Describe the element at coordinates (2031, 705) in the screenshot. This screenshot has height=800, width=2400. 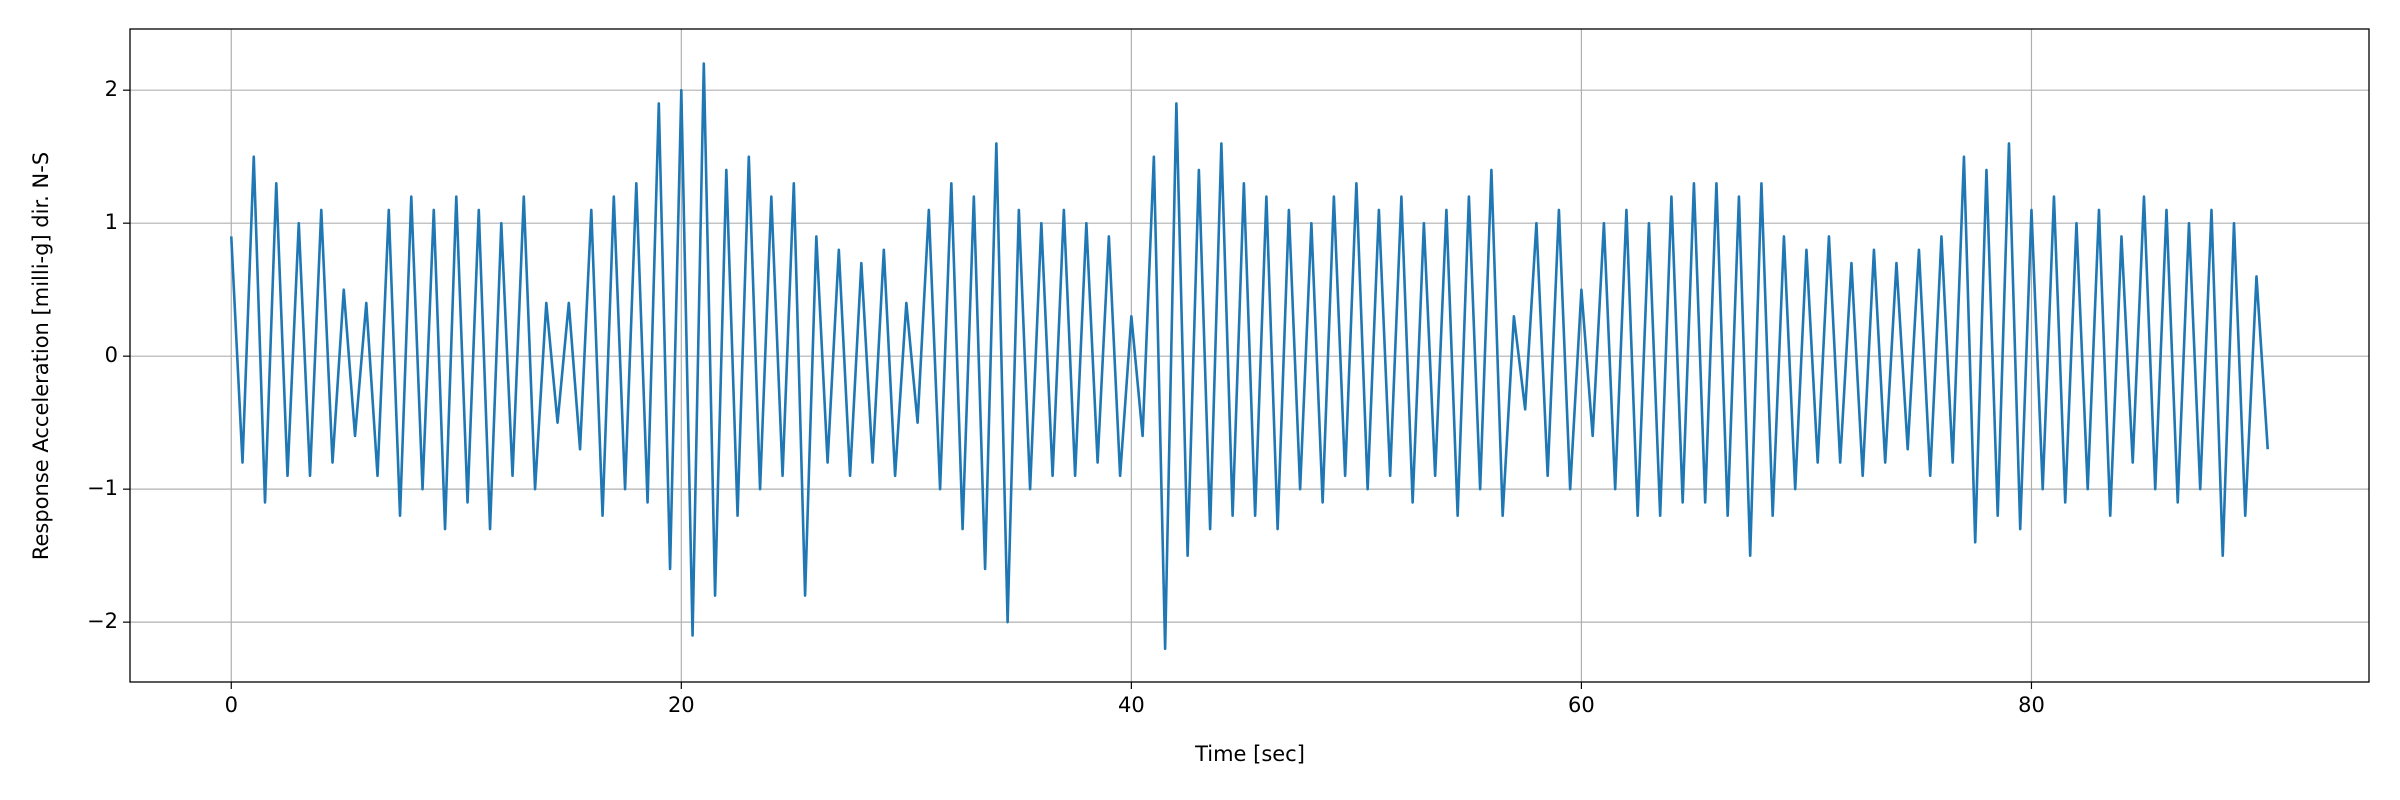
I see `x-tick-label: 80` at that location.